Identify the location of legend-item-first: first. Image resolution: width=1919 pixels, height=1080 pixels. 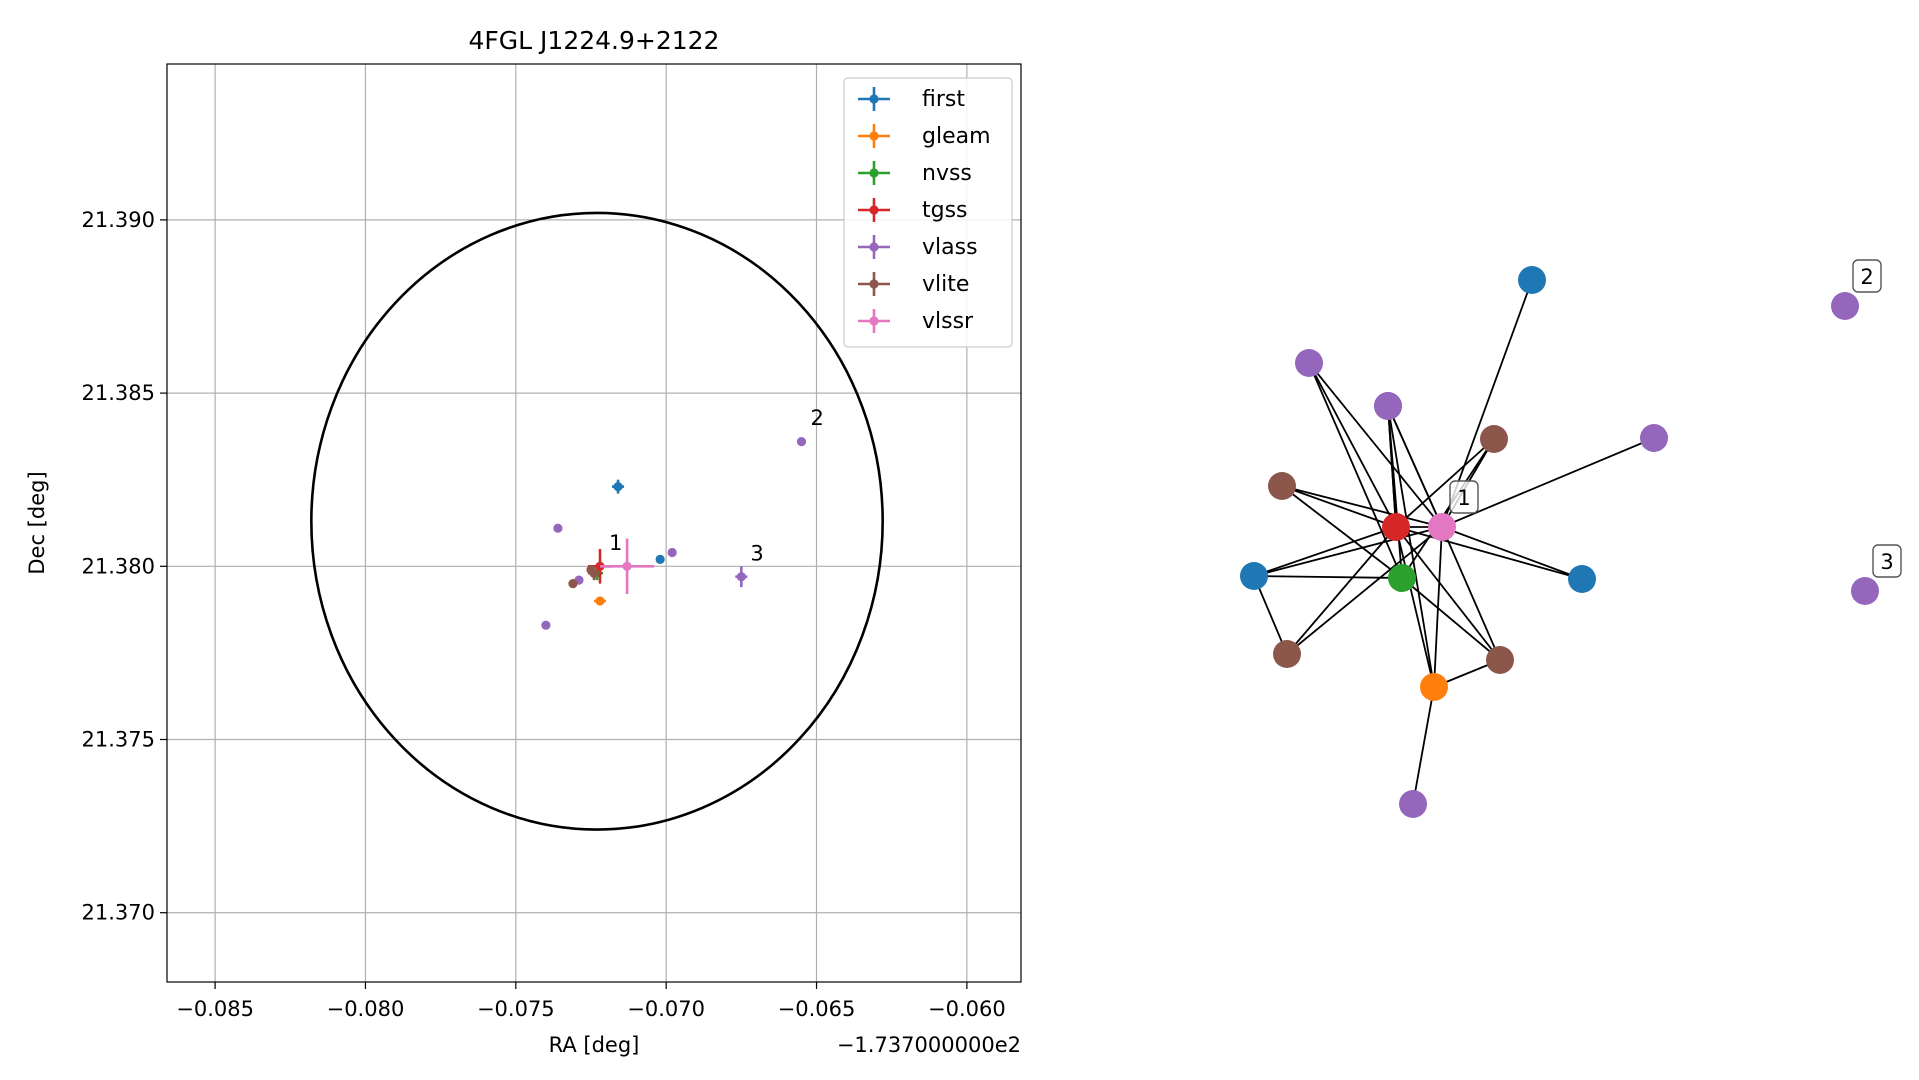
(911, 99).